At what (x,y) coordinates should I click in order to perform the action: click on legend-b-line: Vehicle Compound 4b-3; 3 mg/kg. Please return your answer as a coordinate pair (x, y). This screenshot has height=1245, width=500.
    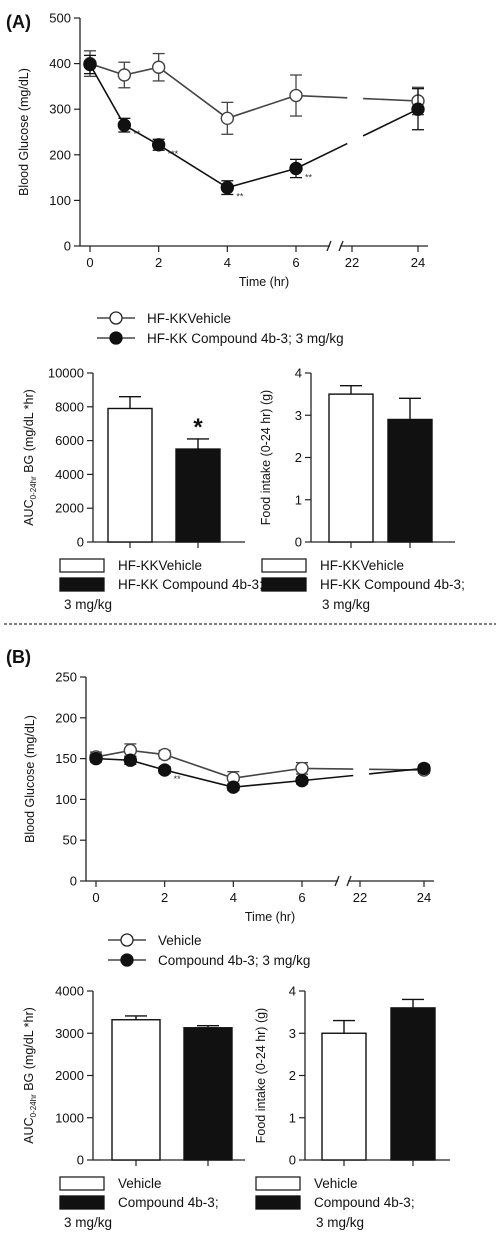
    Looking at the image, I should click on (209, 950).